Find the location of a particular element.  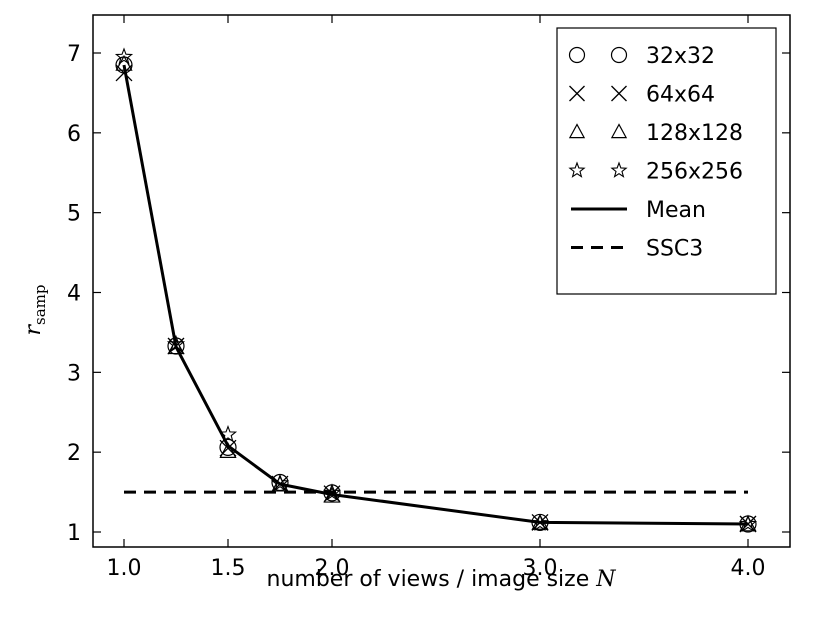

y-tick-label: 3 is located at coordinates (74, 373).